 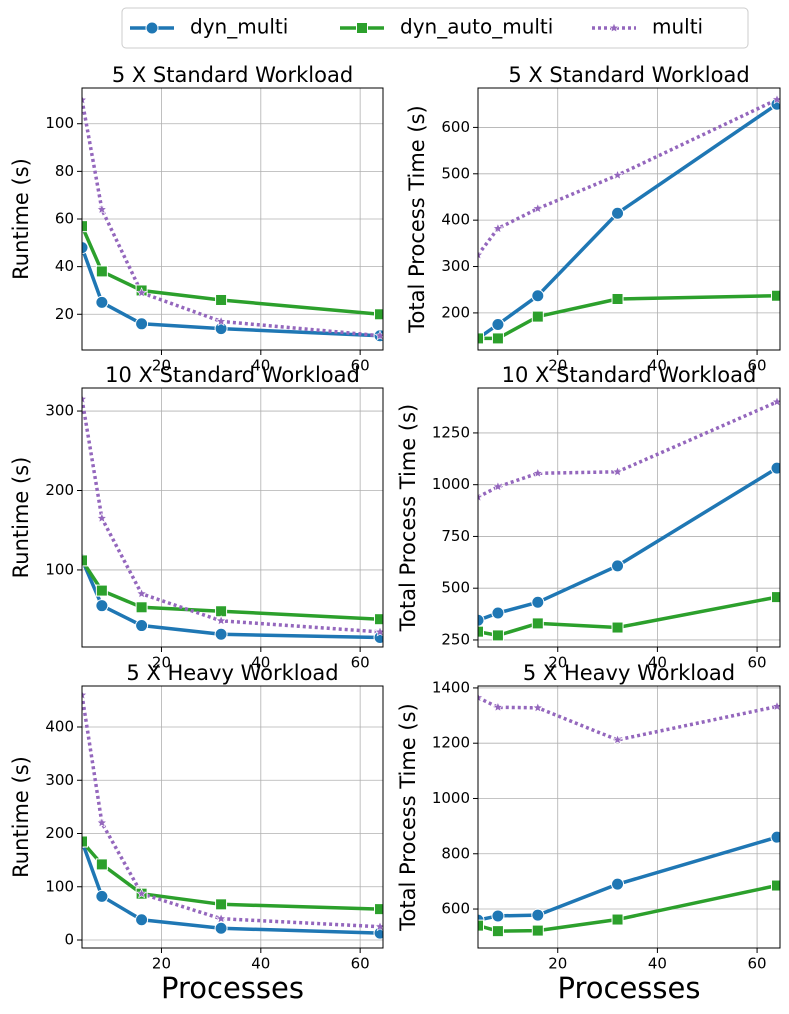 What do you see at coordinates (239, 27) in the screenshot?
I see `legend-label: dyn_multi` at bounding box center [239, 27].